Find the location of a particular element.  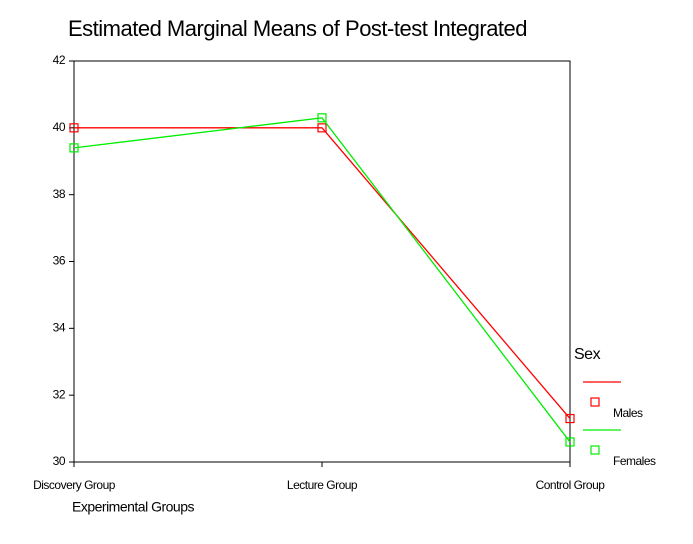

x-tick-label: Discovery Group is located at coordinates (74, 485).